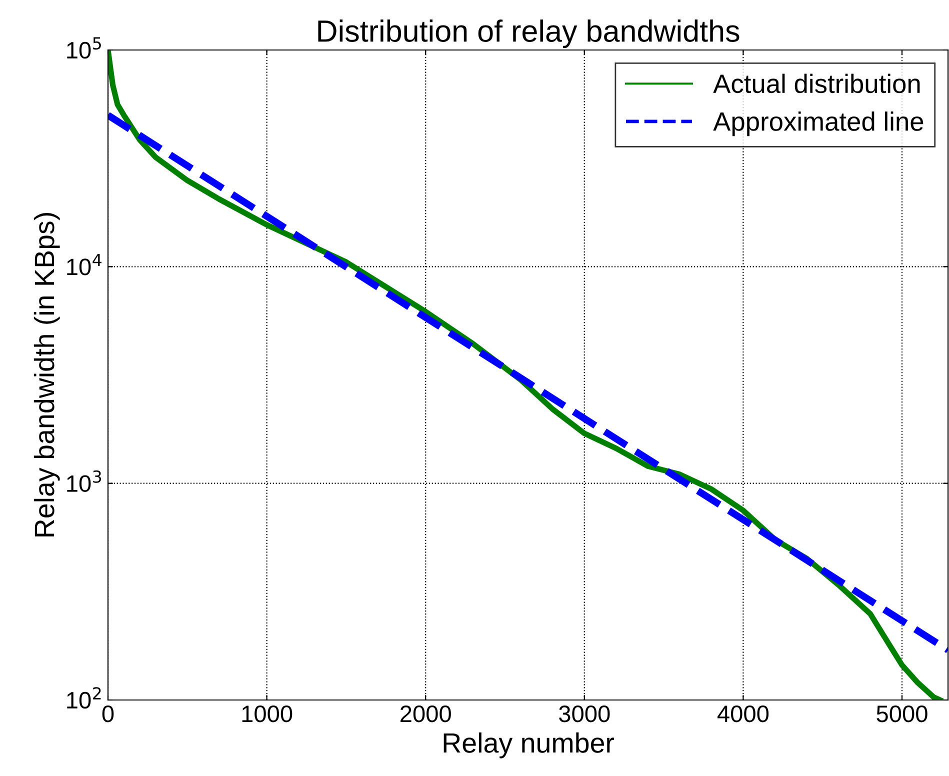 Image resolution: width=949 pixels, height=776 pixels. Describe the element at coordinates (267, 713) in the screenshot. I see `x-tick-label: 1000` at that location.